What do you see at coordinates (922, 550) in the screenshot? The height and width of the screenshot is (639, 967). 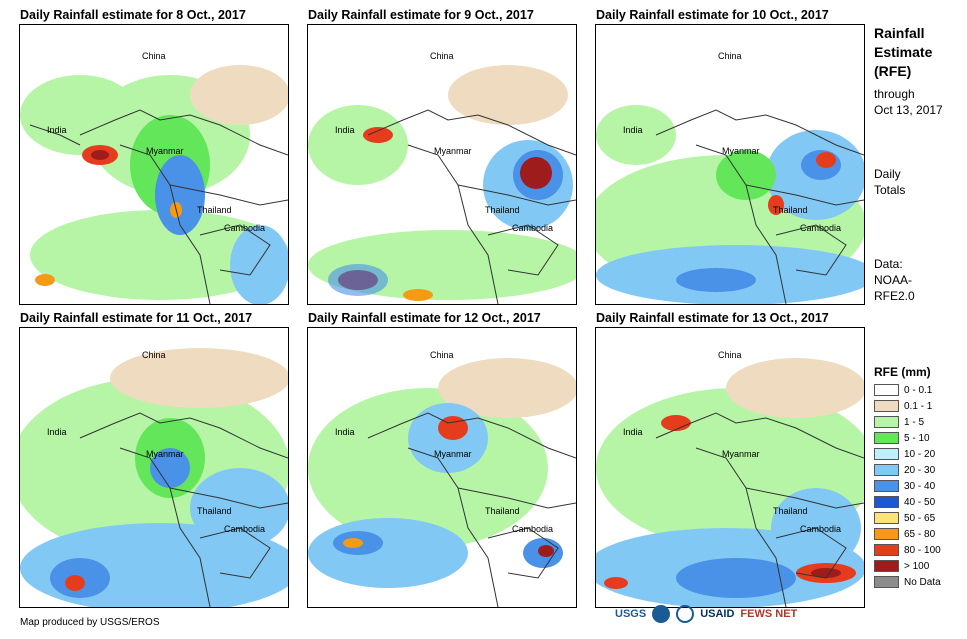 I see `legend-label: 80 - 100` at bounding box center [922, 550].